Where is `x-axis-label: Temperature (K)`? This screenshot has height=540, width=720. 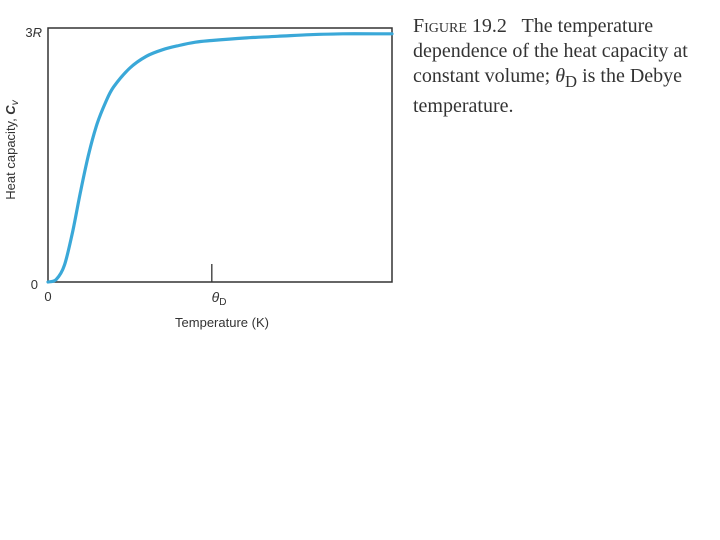
x-axis-label: Temperature (K) is located at coordinates (222, 322).